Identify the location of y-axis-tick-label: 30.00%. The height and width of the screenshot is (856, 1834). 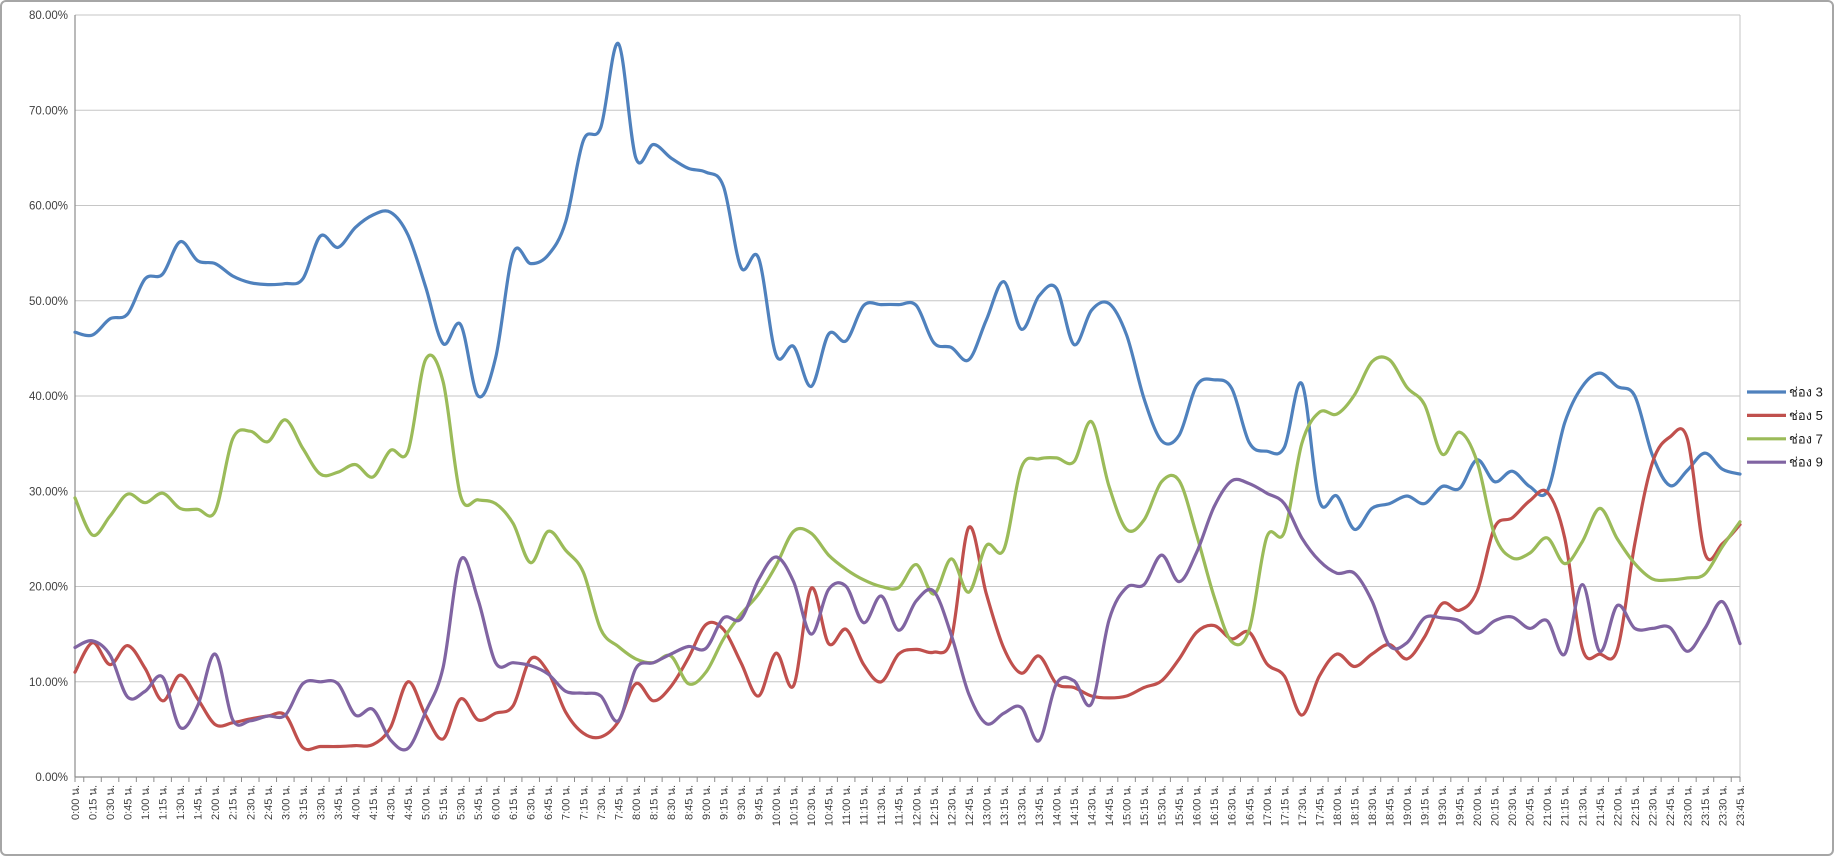
(48, 492).